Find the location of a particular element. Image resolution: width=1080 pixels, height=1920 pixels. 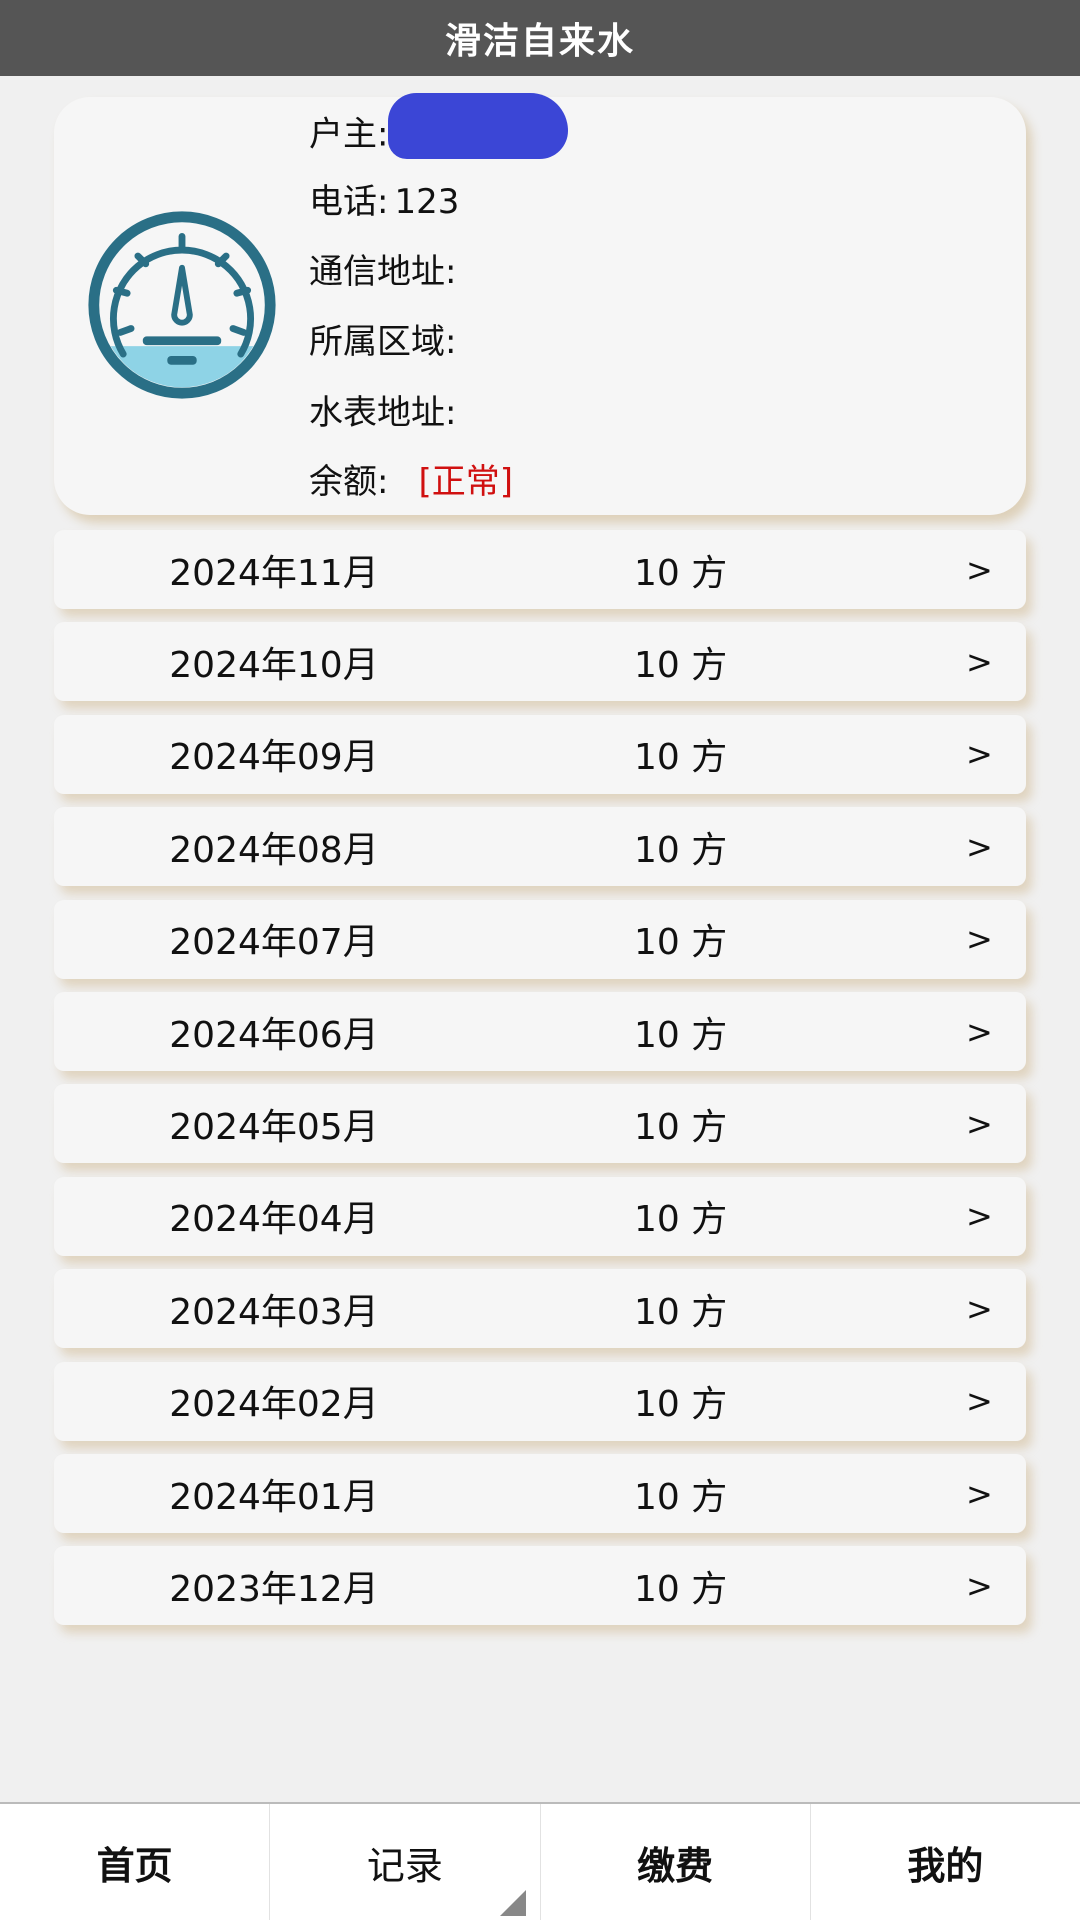

record-row: 2024年02月 10 方 > is located at coordinates (540, 1401).